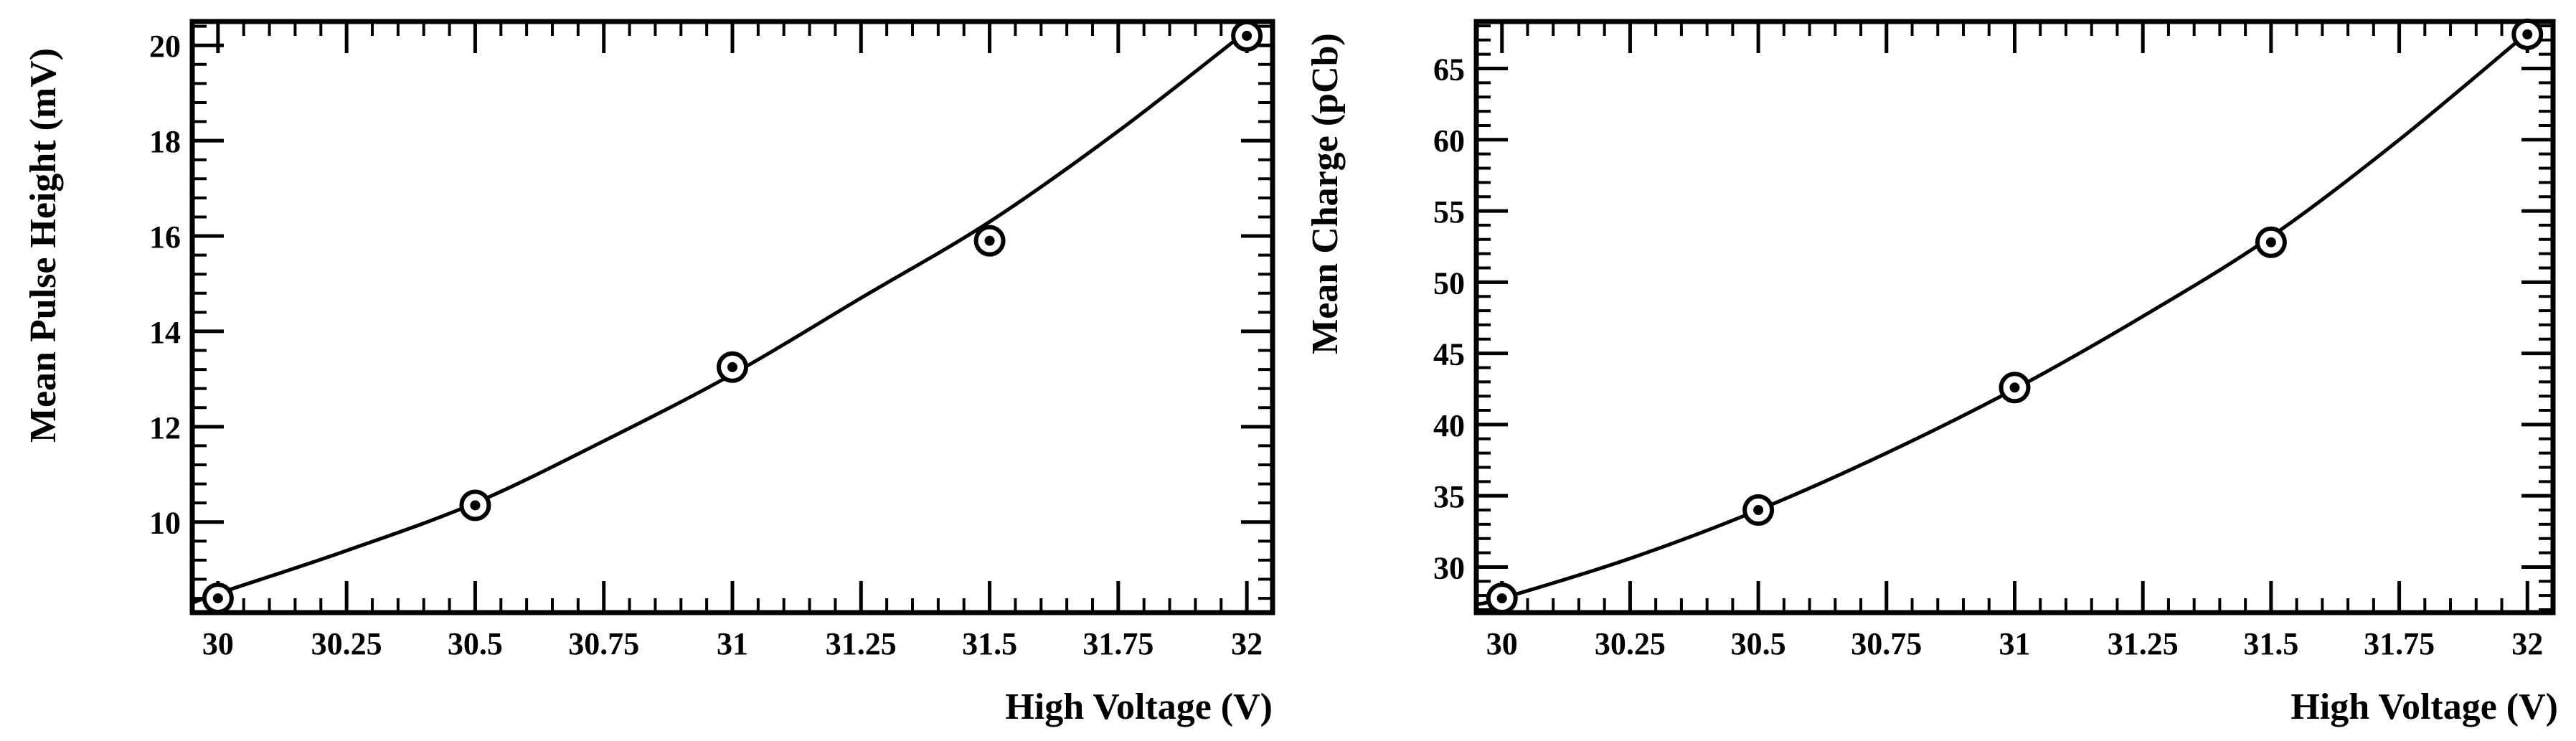 The width and height of the screenshot is (2576, 741). I want to click on y-tick-label: 35, so click(1449, 496).